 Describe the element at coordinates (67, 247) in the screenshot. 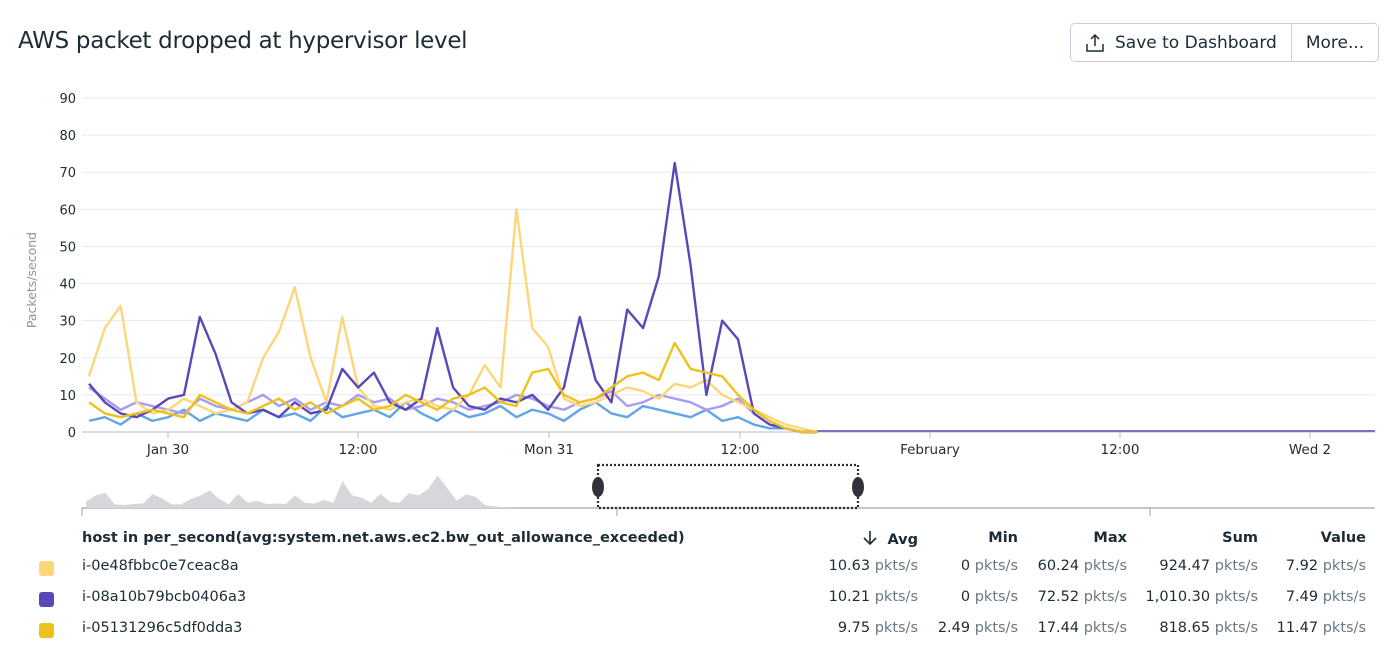

I see `y-tick-label: 50` at that location.